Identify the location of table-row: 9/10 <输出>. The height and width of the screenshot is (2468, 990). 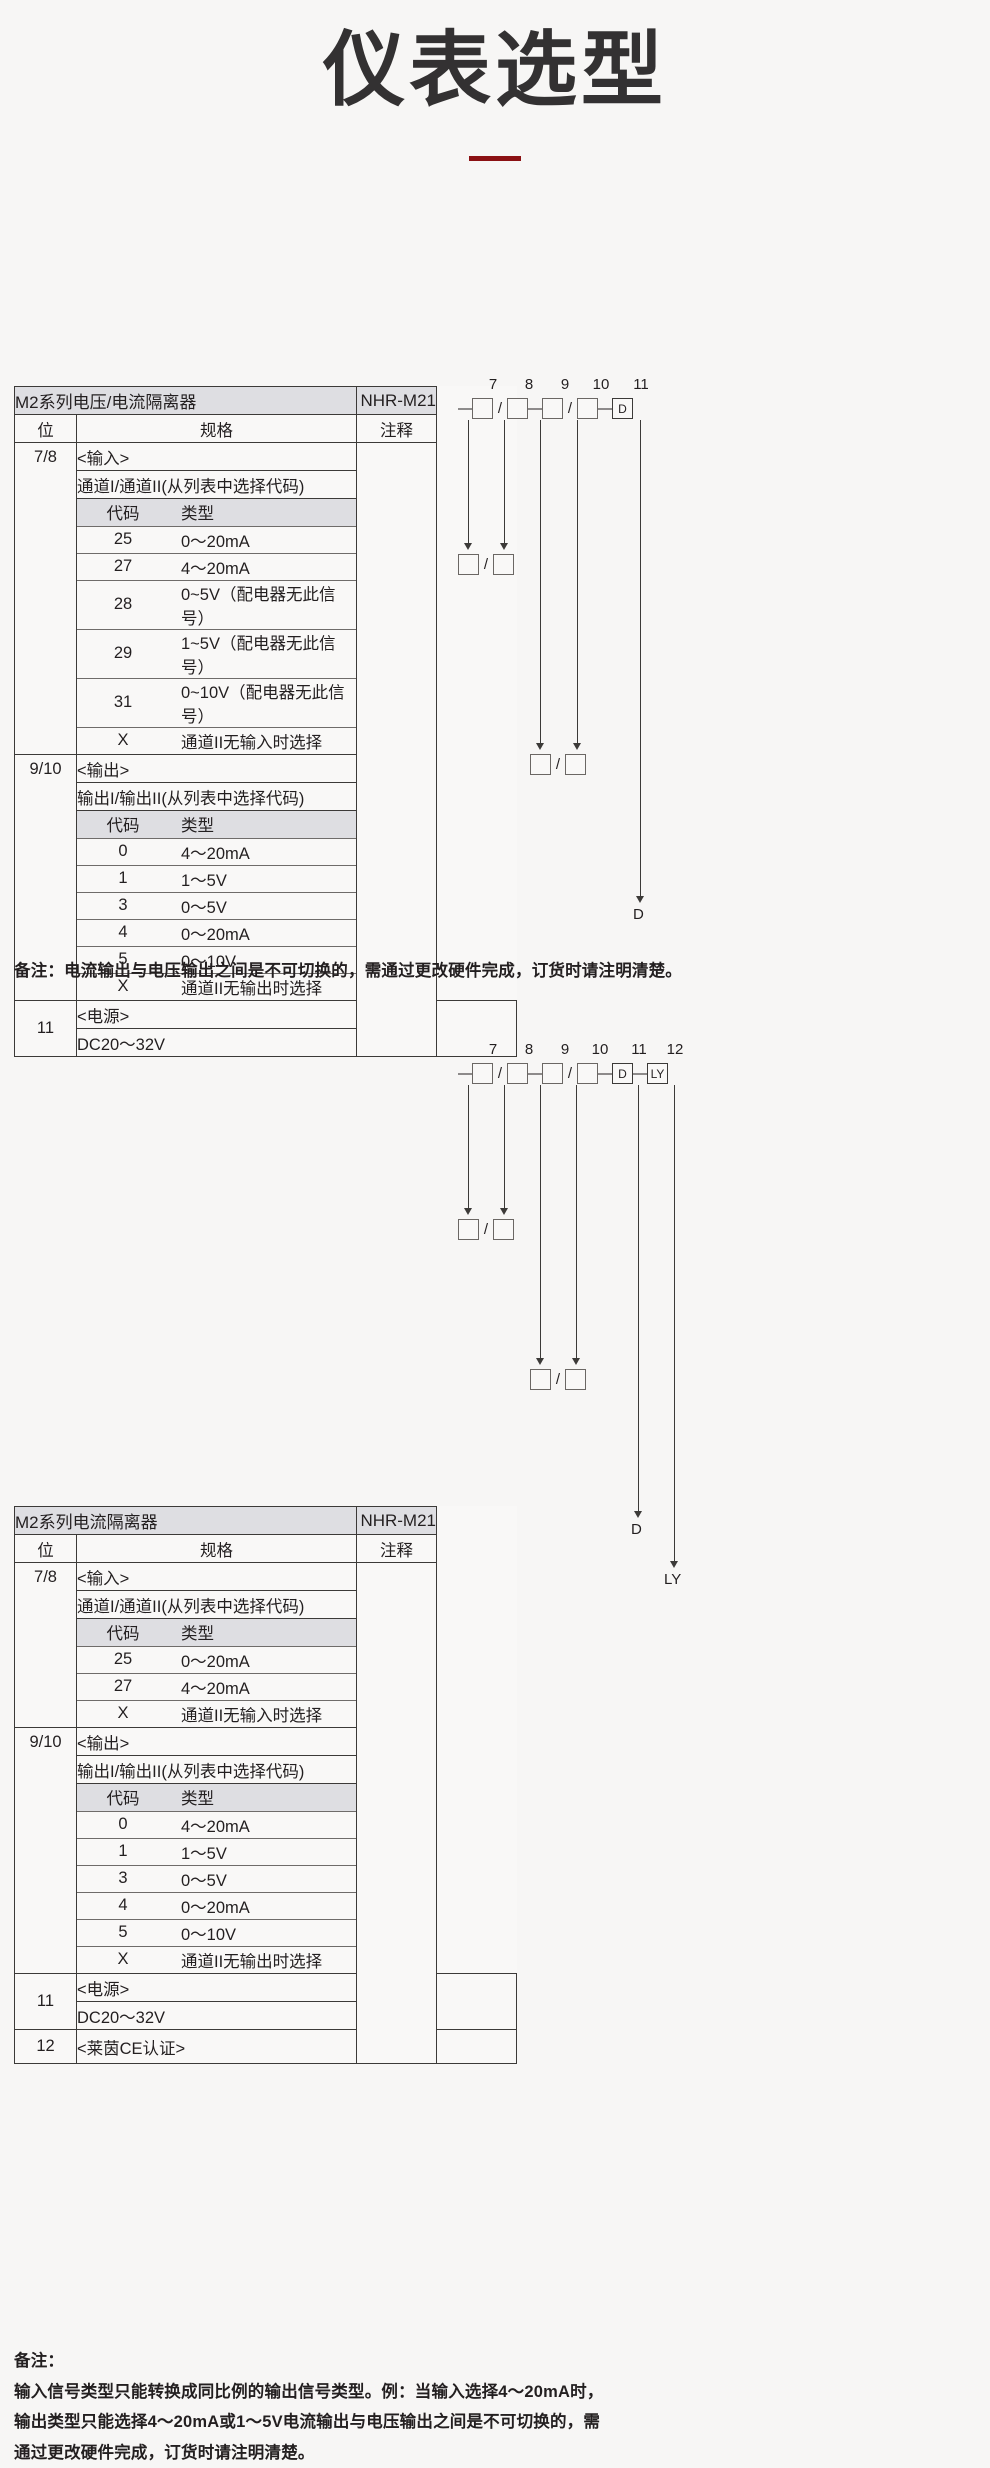
(265, 878).